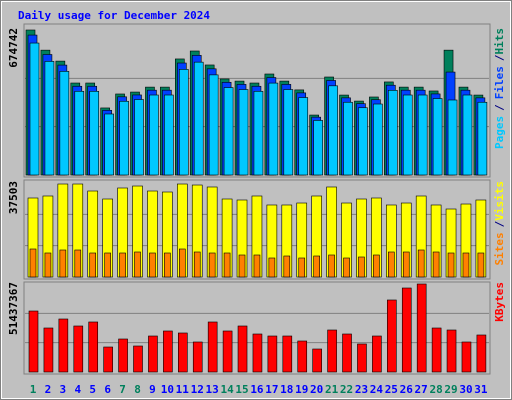 This screenshot has width=512, height=400. Describe the element at coordinates (13, 308) in the screenshot. I see `y-tick-label: 51437367` at that location.